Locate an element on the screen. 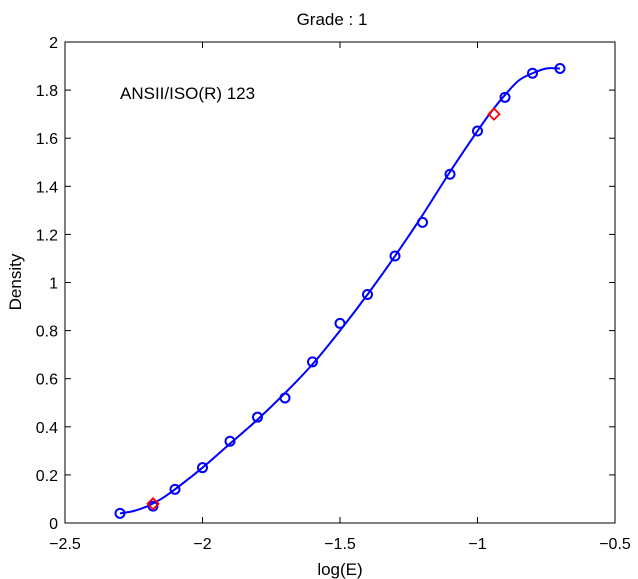 This screenshot has width=638, height=579. x-tick-label: −2.5 is located at coordinates (65, 544).